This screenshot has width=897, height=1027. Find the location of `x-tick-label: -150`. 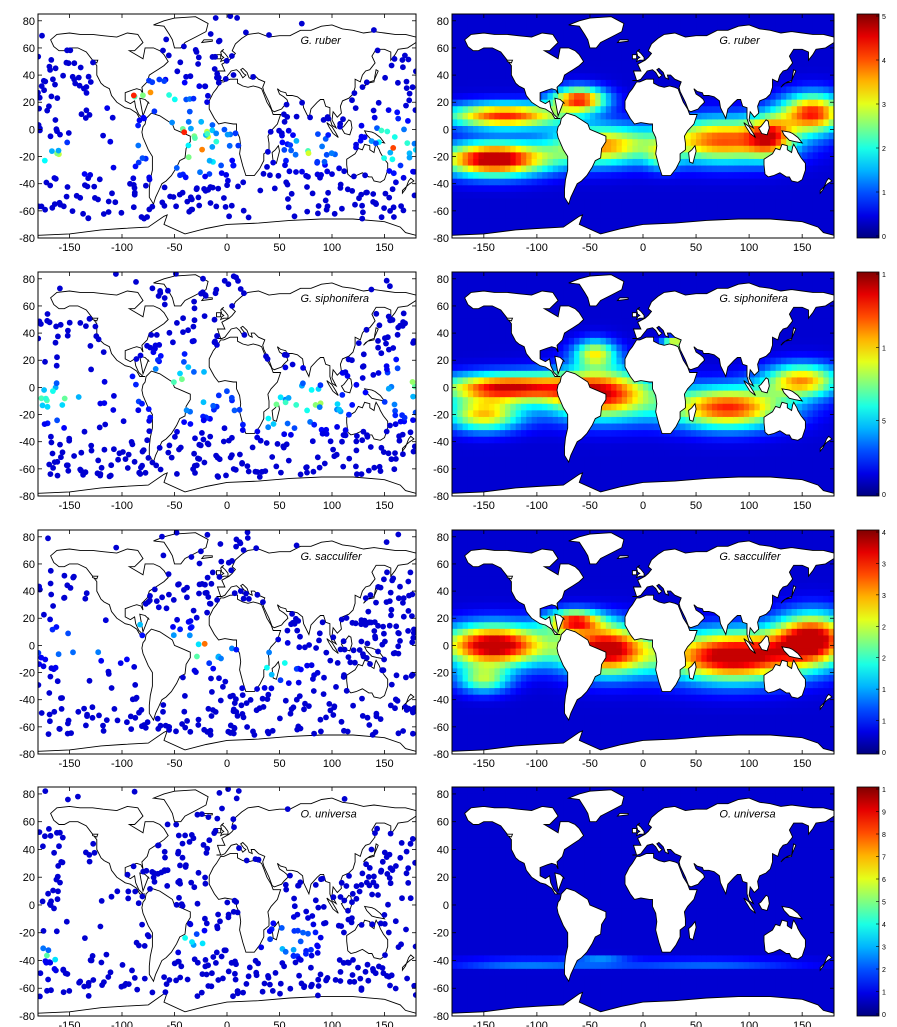

x-tick-label: -150 is located at coordinates (69, 1023).